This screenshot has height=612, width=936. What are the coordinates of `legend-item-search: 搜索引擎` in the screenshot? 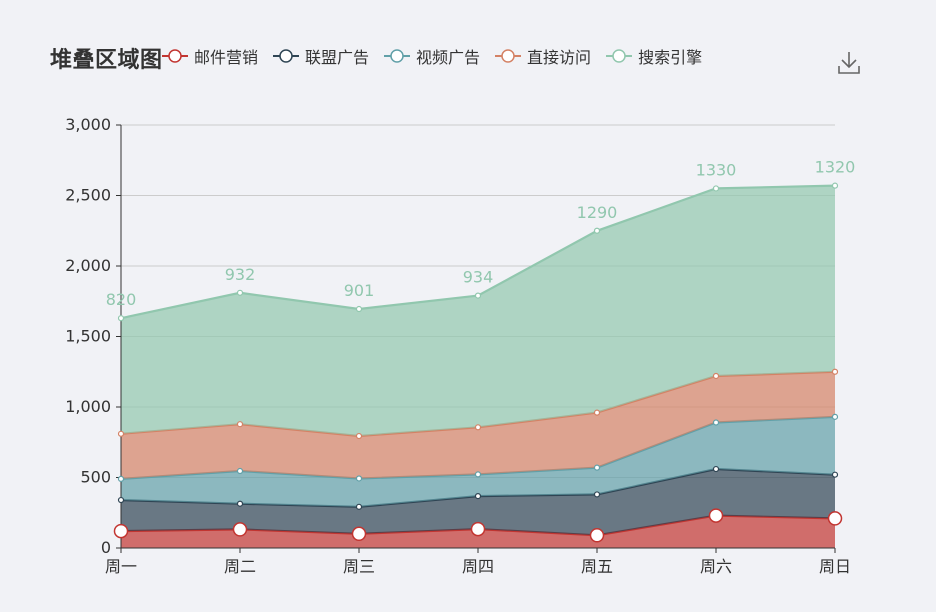 It's located at (654, 56).